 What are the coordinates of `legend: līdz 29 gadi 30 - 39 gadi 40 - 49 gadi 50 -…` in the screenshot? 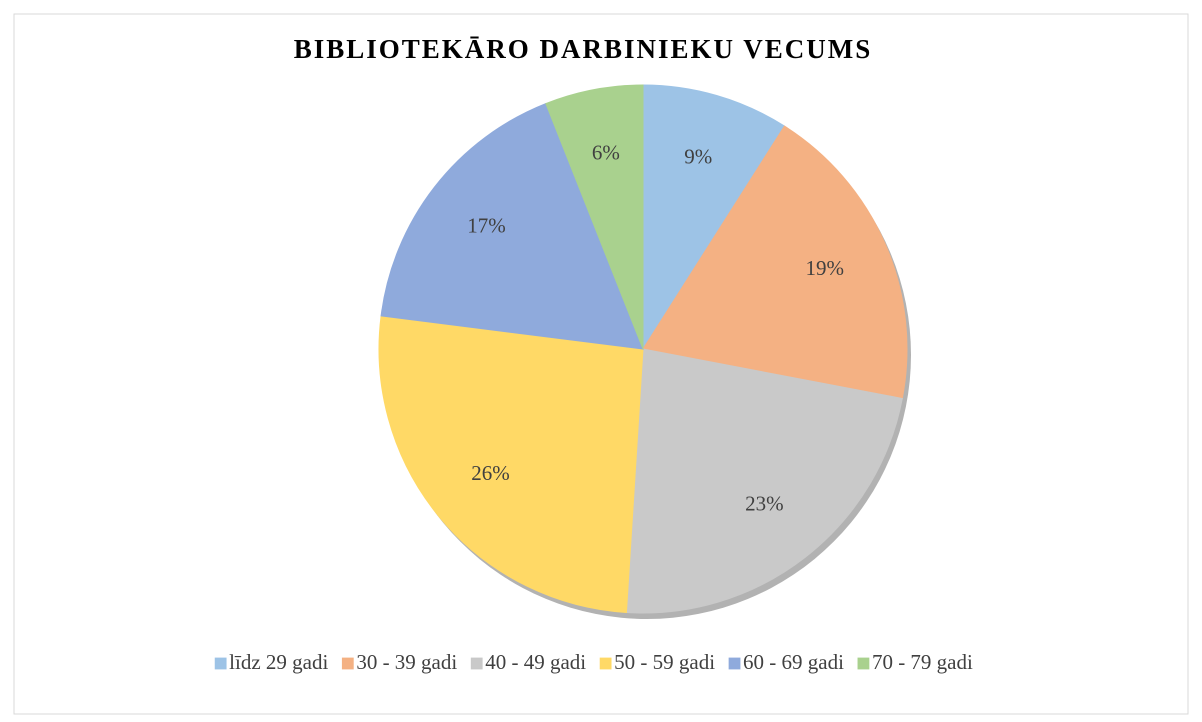 It's located at (593, 662).